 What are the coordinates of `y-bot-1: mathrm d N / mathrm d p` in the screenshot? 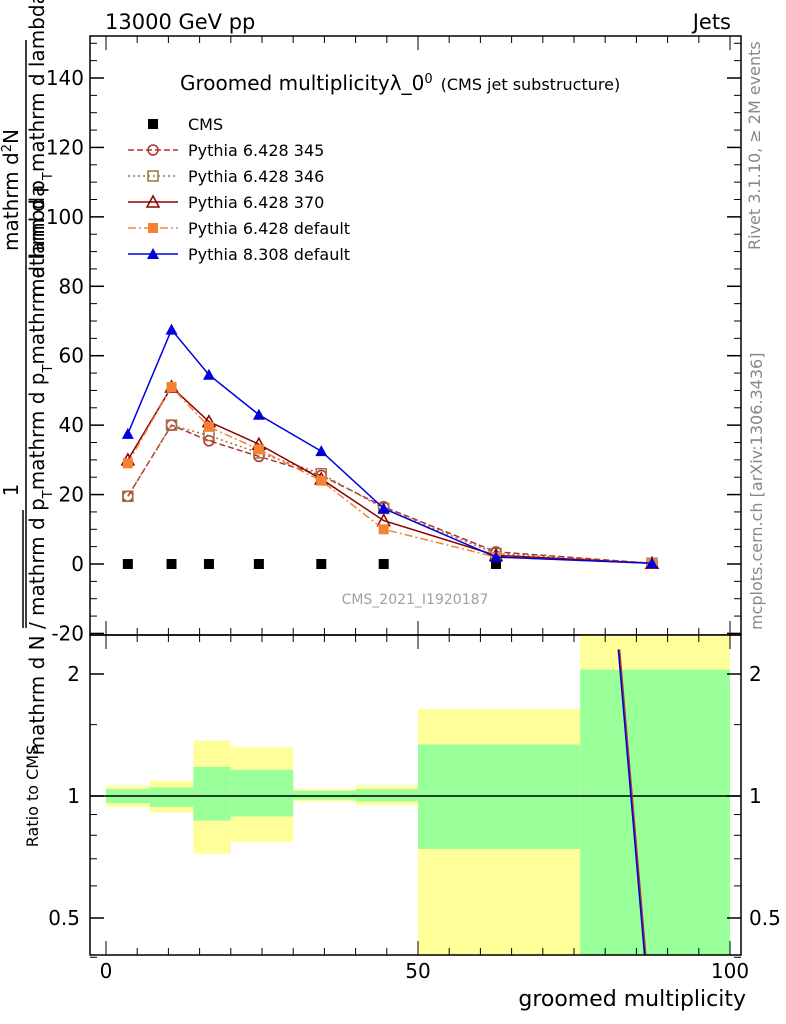 It's located at (37, 626).